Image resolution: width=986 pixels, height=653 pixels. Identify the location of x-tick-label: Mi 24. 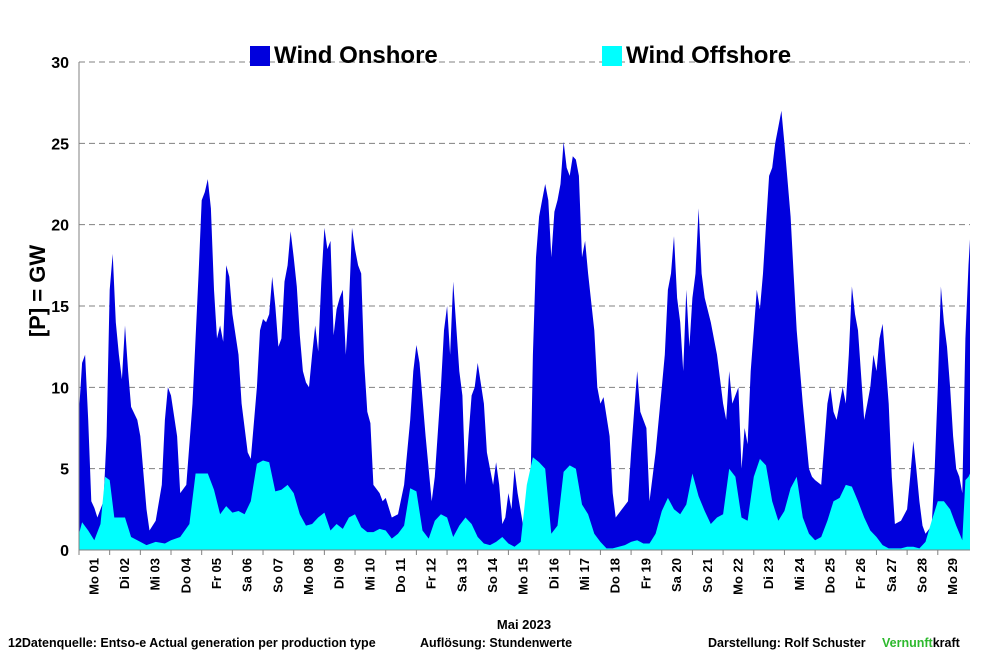
(799, 573).